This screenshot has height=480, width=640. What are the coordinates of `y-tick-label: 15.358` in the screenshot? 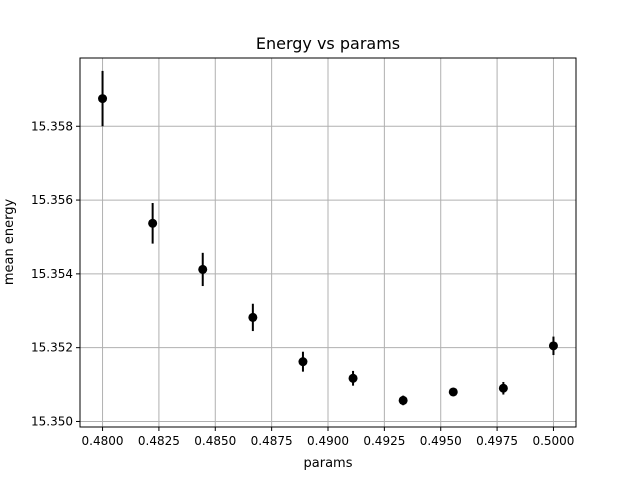 It's located at (52, 126).